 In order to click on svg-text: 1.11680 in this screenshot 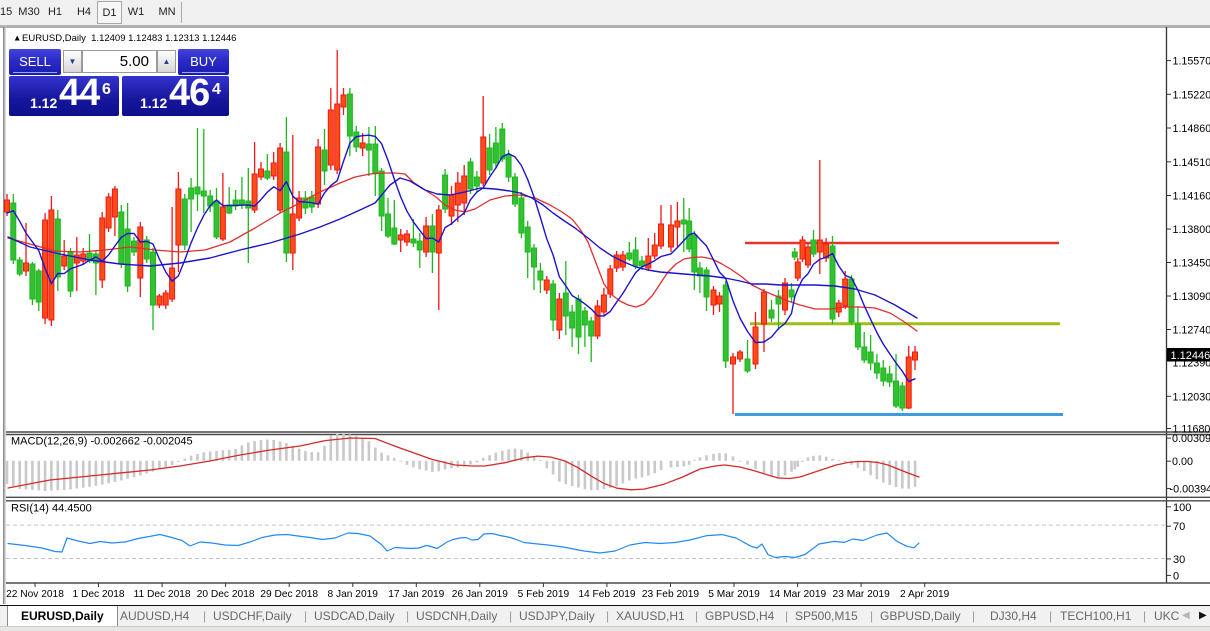, I will do `click(1191, 430)`.